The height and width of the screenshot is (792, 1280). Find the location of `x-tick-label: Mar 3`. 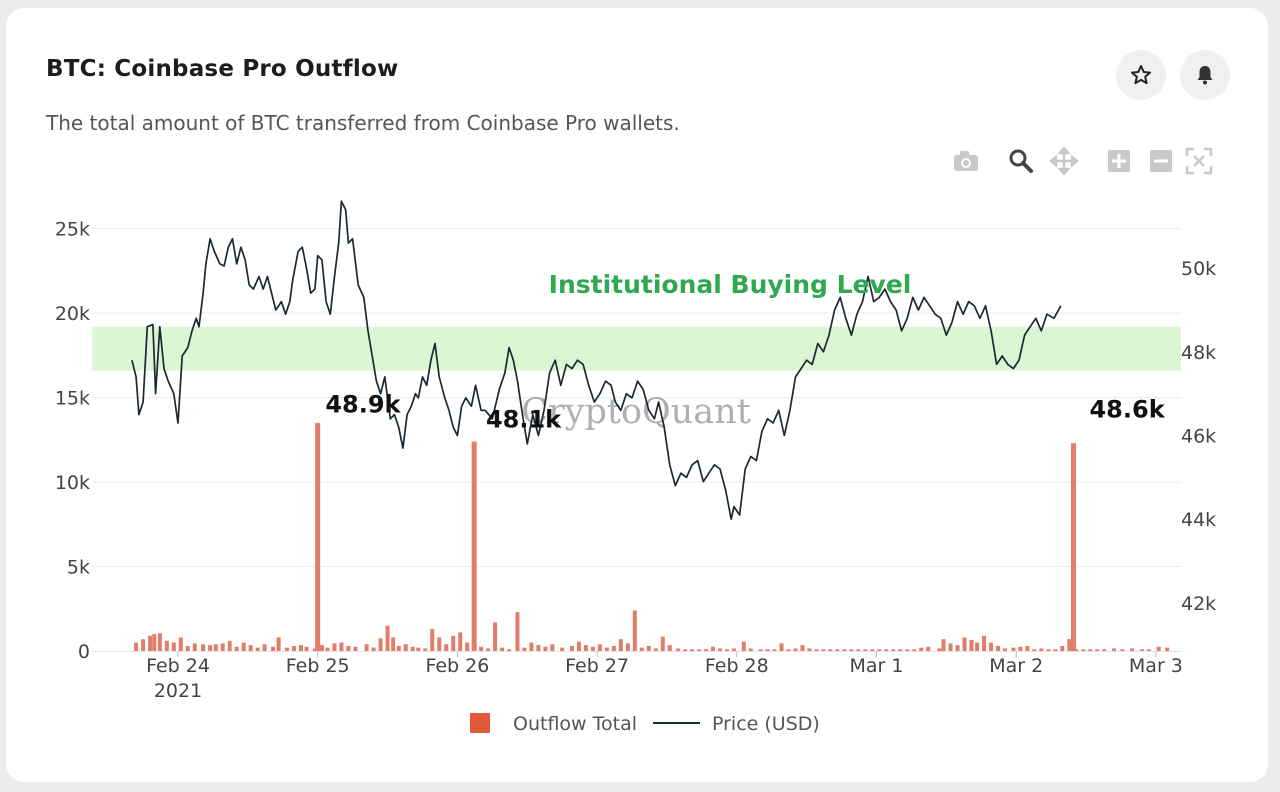

x-tick-label: Mar 3 is located at coordinates (1156, 666).